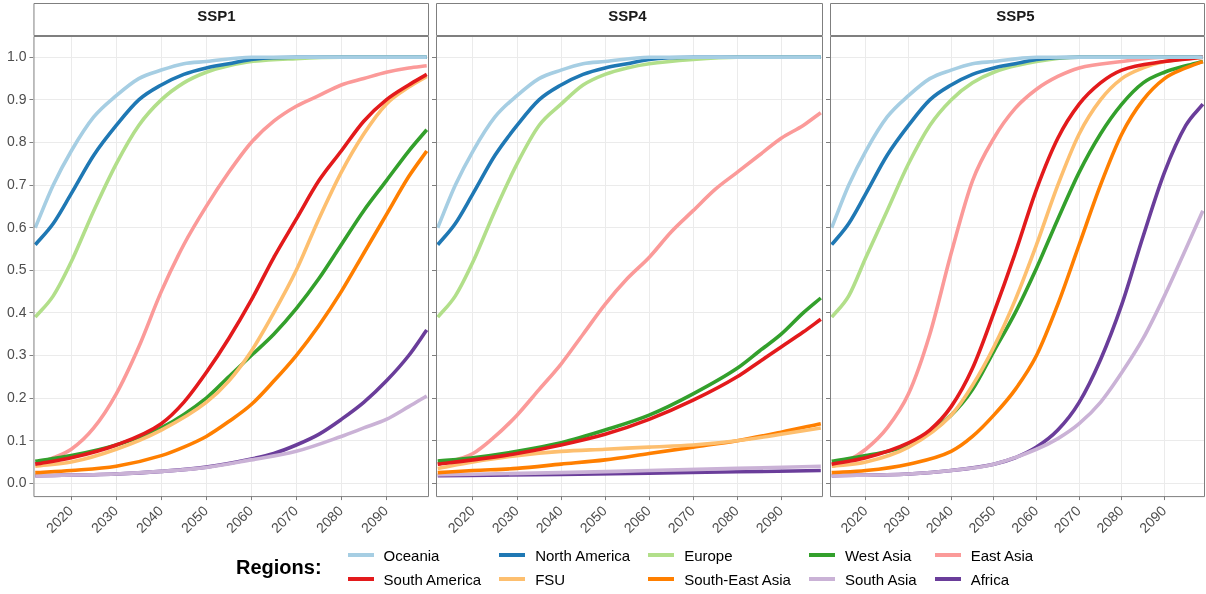 This screenshot has width=1206, height=594. Describe the element at coordinates (411, 555) in the screenshot. I see `legend-label: Oceania` at that location.